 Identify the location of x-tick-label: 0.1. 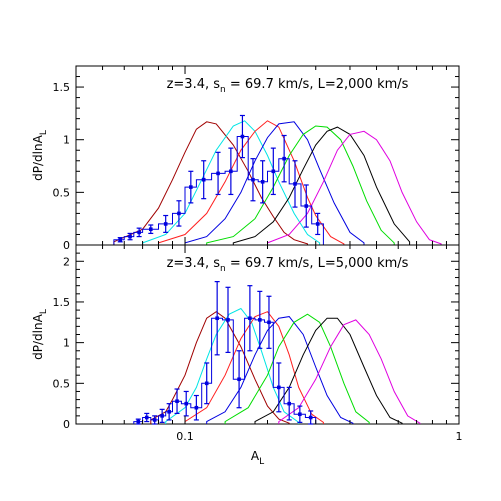
(185, 436).